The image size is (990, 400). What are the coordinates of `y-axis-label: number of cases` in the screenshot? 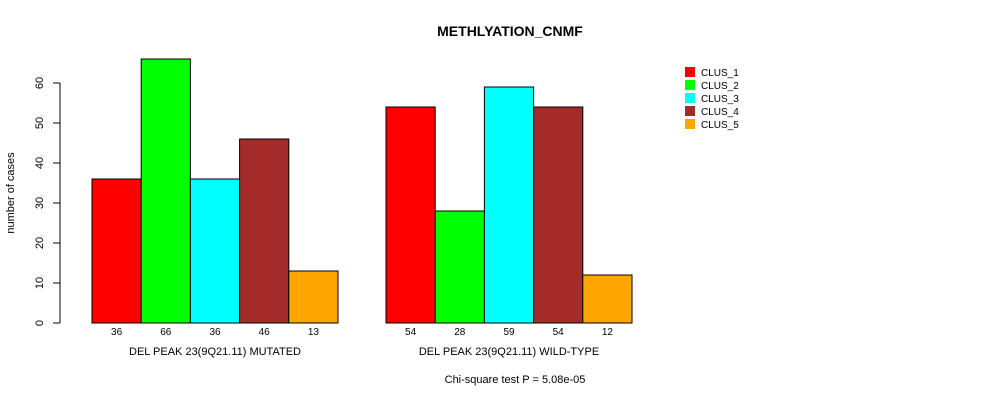 It's located at (11, 193).